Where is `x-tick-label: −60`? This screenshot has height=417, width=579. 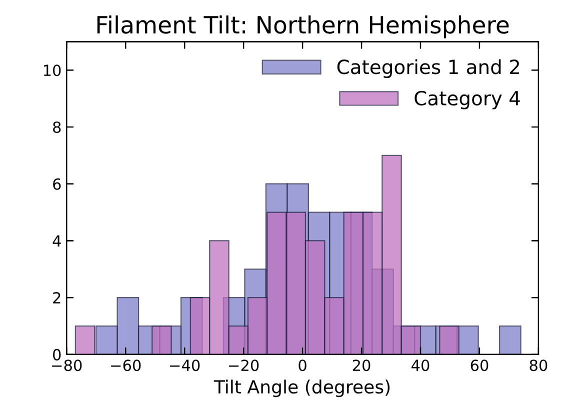
x-tick-label: −60 is located at coordinates (126, 366).